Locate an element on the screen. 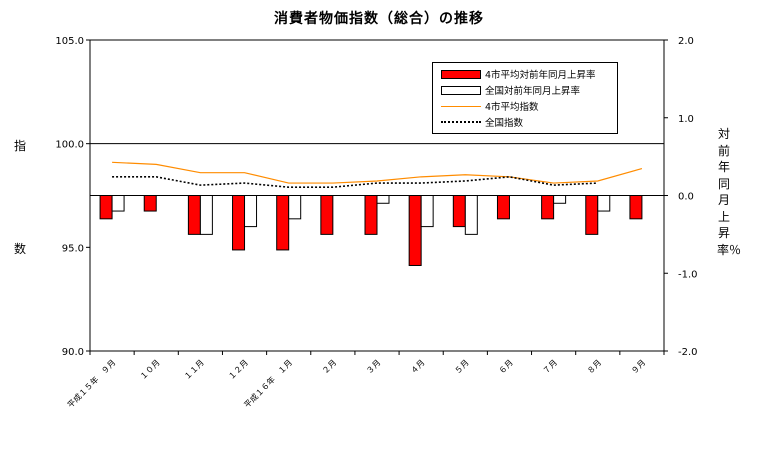 The width and height of the screenshot is (758, 456). x-tick-label: ８月 is located at coordinates (595, 367).